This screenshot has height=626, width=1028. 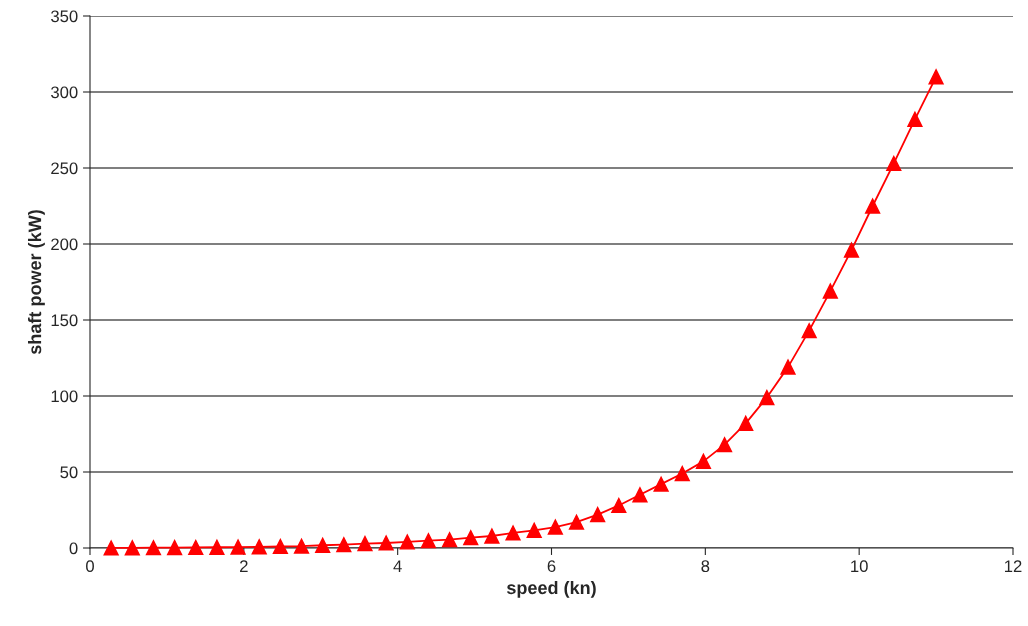 I want to click on x-axis-title: speed (kn), so click(x=551, y=589).